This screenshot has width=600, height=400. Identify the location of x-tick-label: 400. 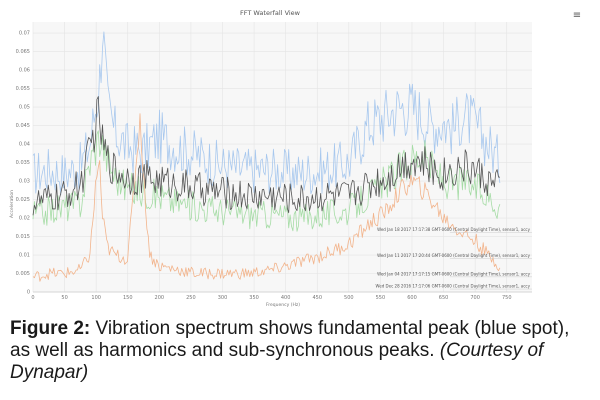
(286, 298).